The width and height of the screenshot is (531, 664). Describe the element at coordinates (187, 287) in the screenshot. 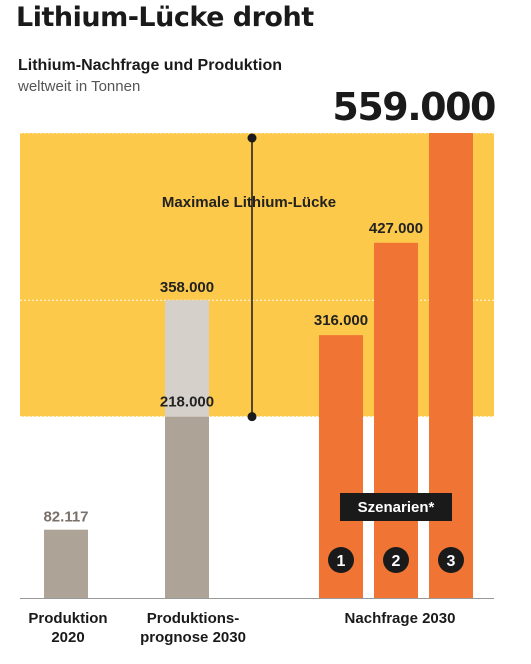

I see `value-label-forecast-high: 358.000` at that location.